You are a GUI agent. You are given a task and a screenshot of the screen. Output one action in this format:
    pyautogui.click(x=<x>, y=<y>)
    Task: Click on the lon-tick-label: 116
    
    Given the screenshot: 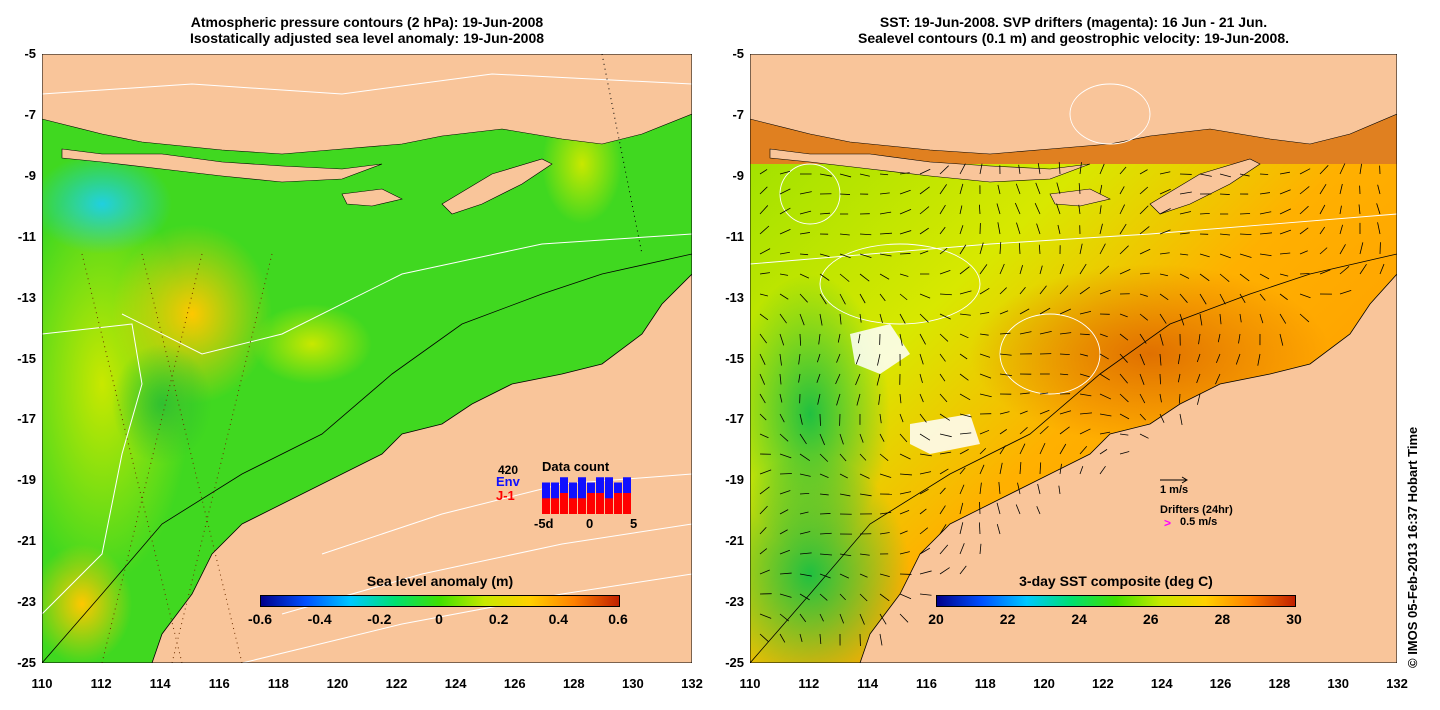 What is the action you would take?
    pyautogui.click(x=219, y=683)
    